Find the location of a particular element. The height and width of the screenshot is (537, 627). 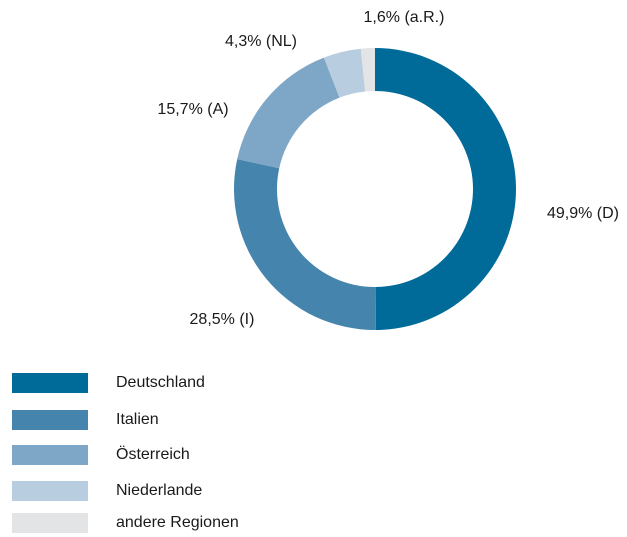

legend-label: andere Regionen is located at coordinates (177, 522).